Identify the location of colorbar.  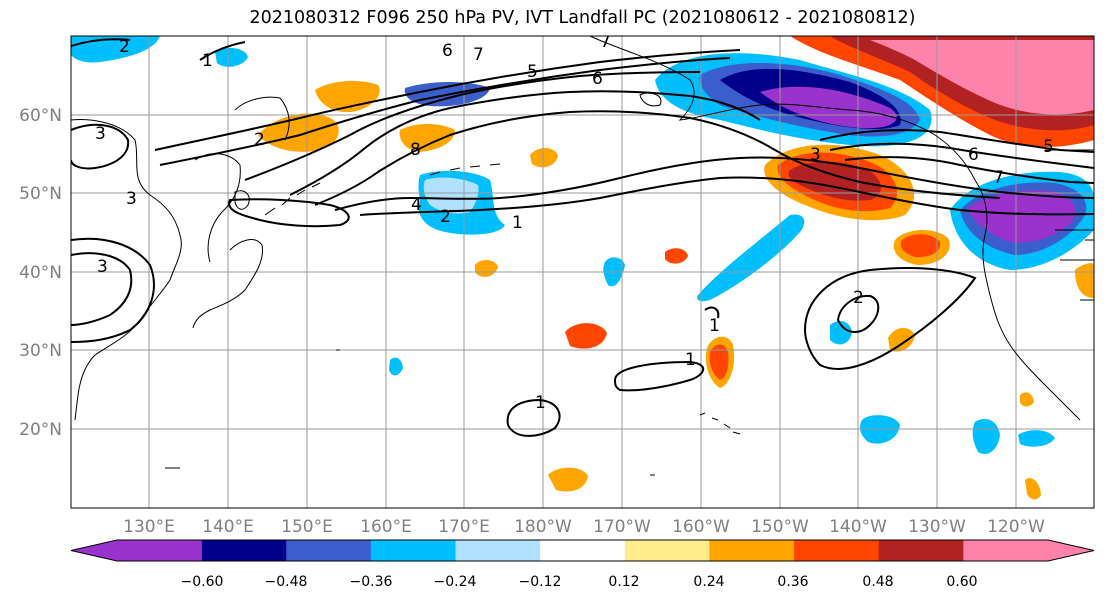
(582, 550).